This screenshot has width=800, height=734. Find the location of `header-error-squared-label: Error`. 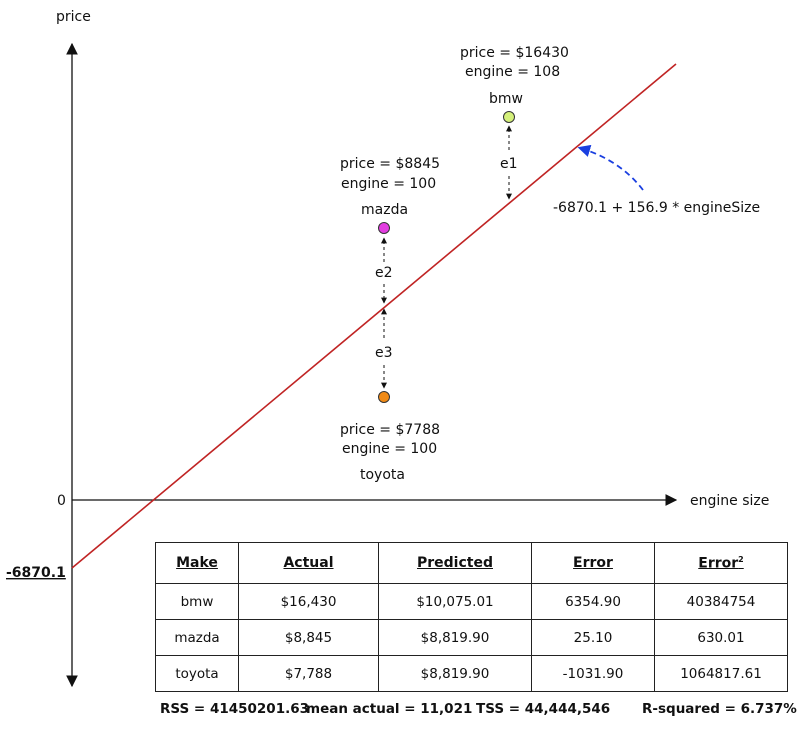

header-error-squared-label: Error is located at coordinates (718, 563).